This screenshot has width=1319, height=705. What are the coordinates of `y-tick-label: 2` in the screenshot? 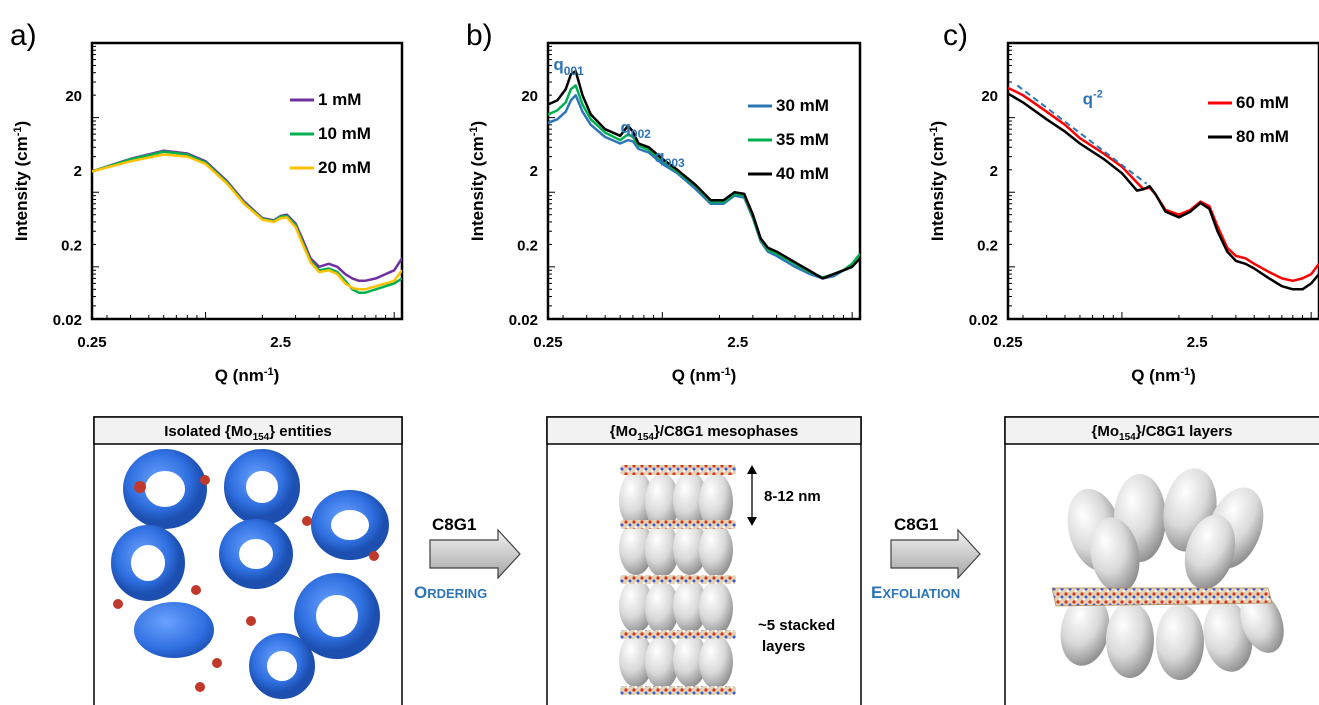 It's located at (78, 171).